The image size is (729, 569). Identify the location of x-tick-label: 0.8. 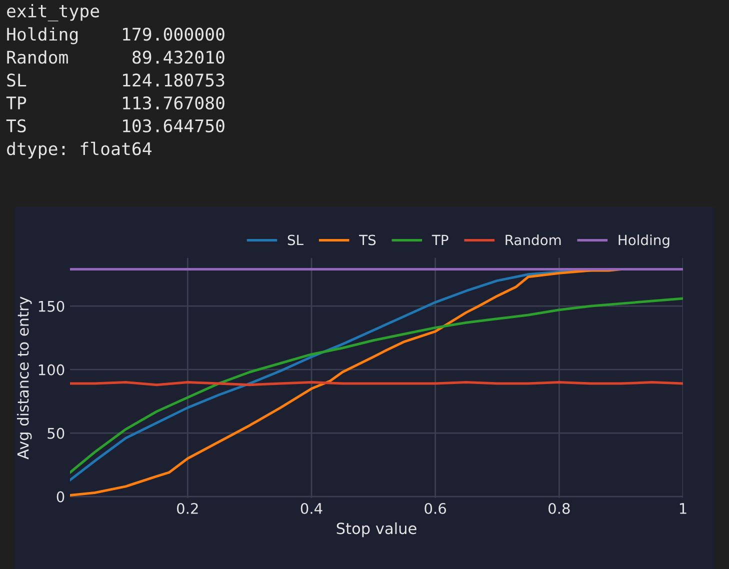
(559, 508).